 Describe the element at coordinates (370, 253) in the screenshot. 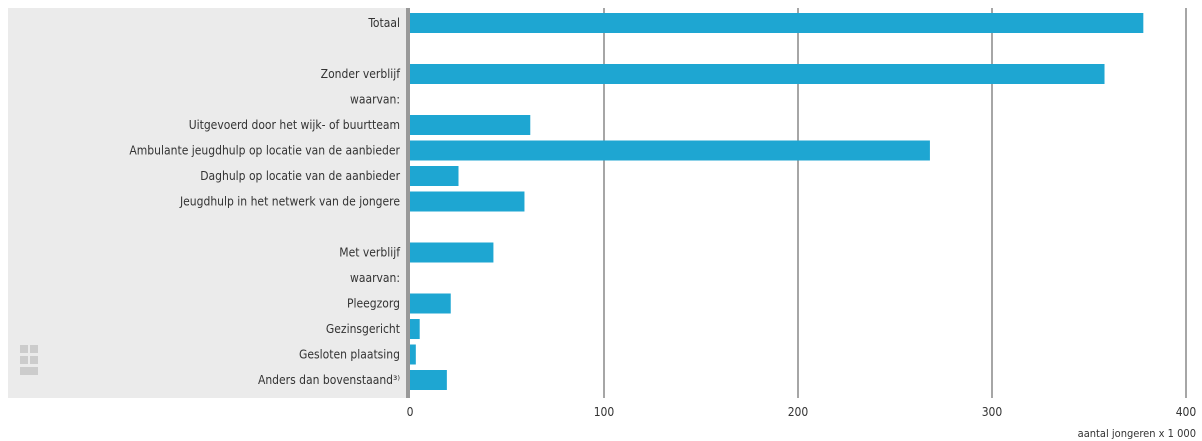

I see `category-label: Met verblijf` at that location.